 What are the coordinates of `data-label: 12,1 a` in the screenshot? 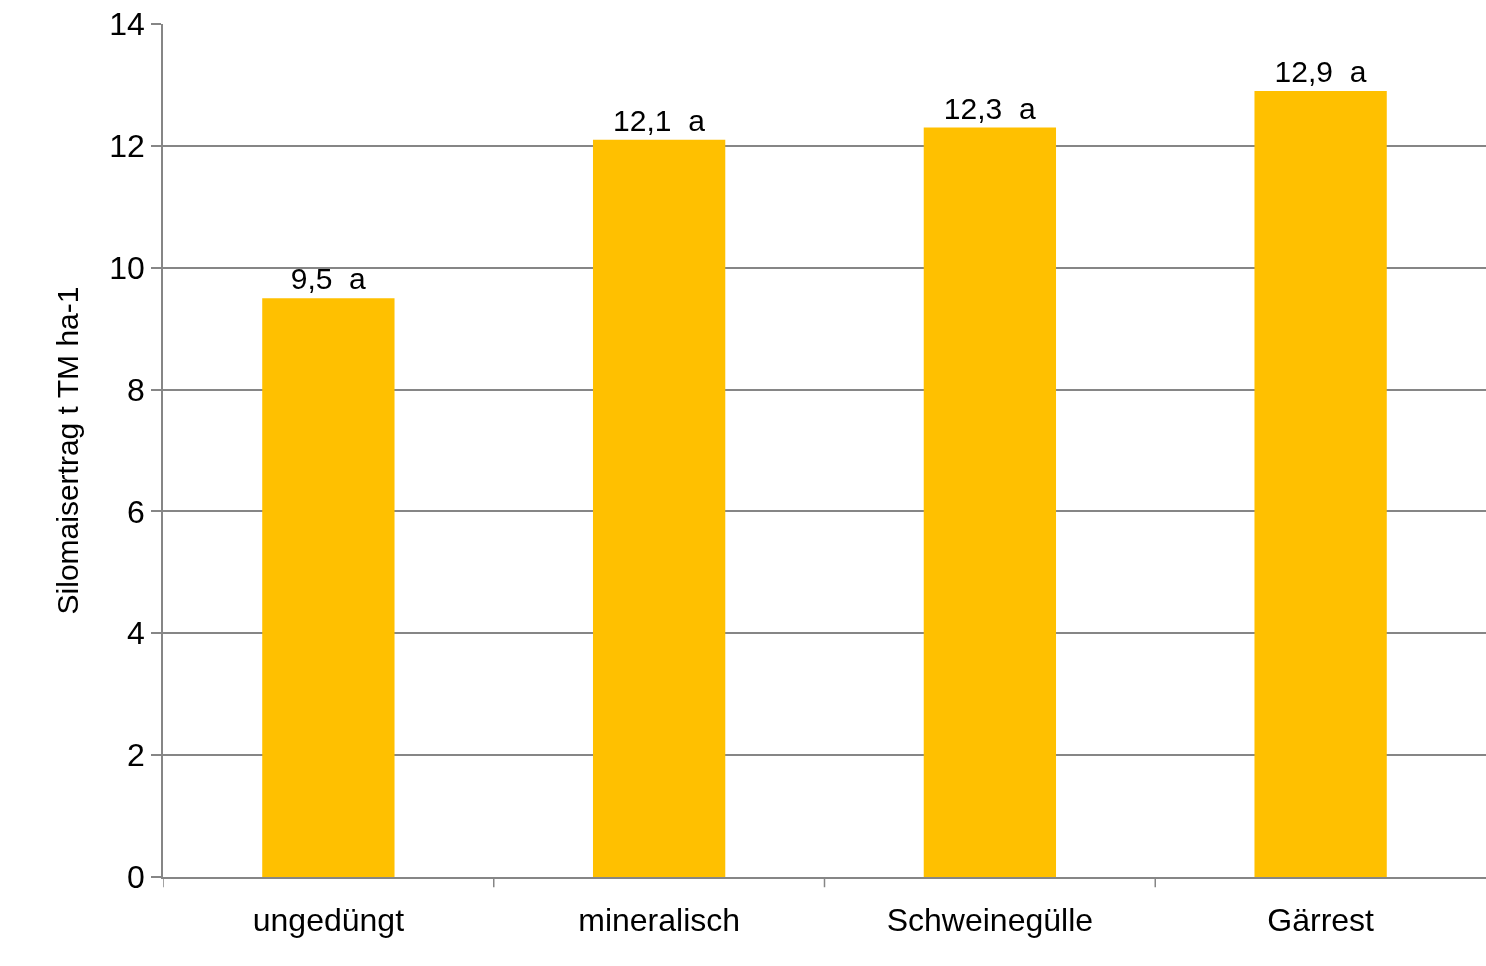 It's located at (659, 120).